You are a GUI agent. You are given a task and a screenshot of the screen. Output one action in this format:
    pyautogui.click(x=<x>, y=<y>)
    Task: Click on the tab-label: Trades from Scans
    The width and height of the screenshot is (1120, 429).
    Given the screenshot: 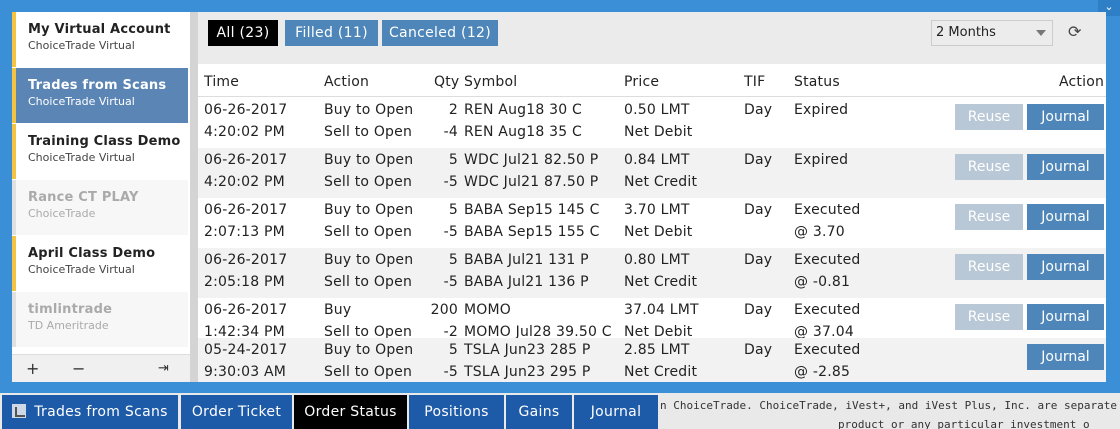 What is the action you would take?
    pyautogui.click(x=101, y=412)
    